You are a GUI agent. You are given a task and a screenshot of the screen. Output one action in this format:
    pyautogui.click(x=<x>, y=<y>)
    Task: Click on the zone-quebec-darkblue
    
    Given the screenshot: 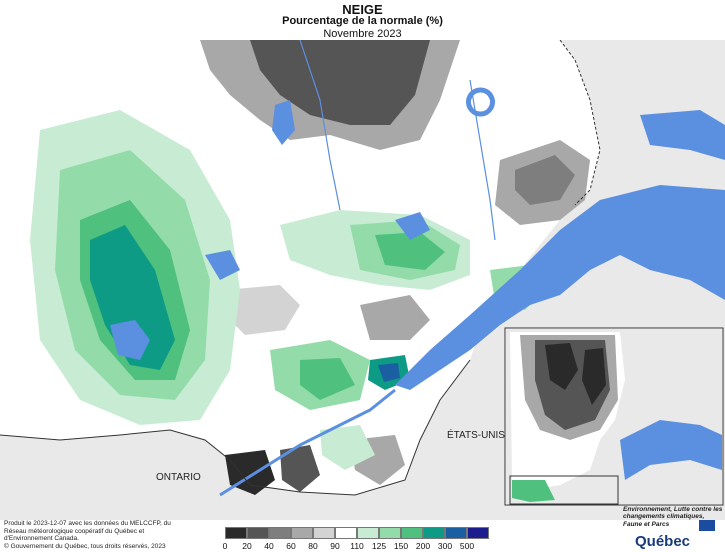 What is the action you would take?
    pyautogui.click(x=389, y=372)
    